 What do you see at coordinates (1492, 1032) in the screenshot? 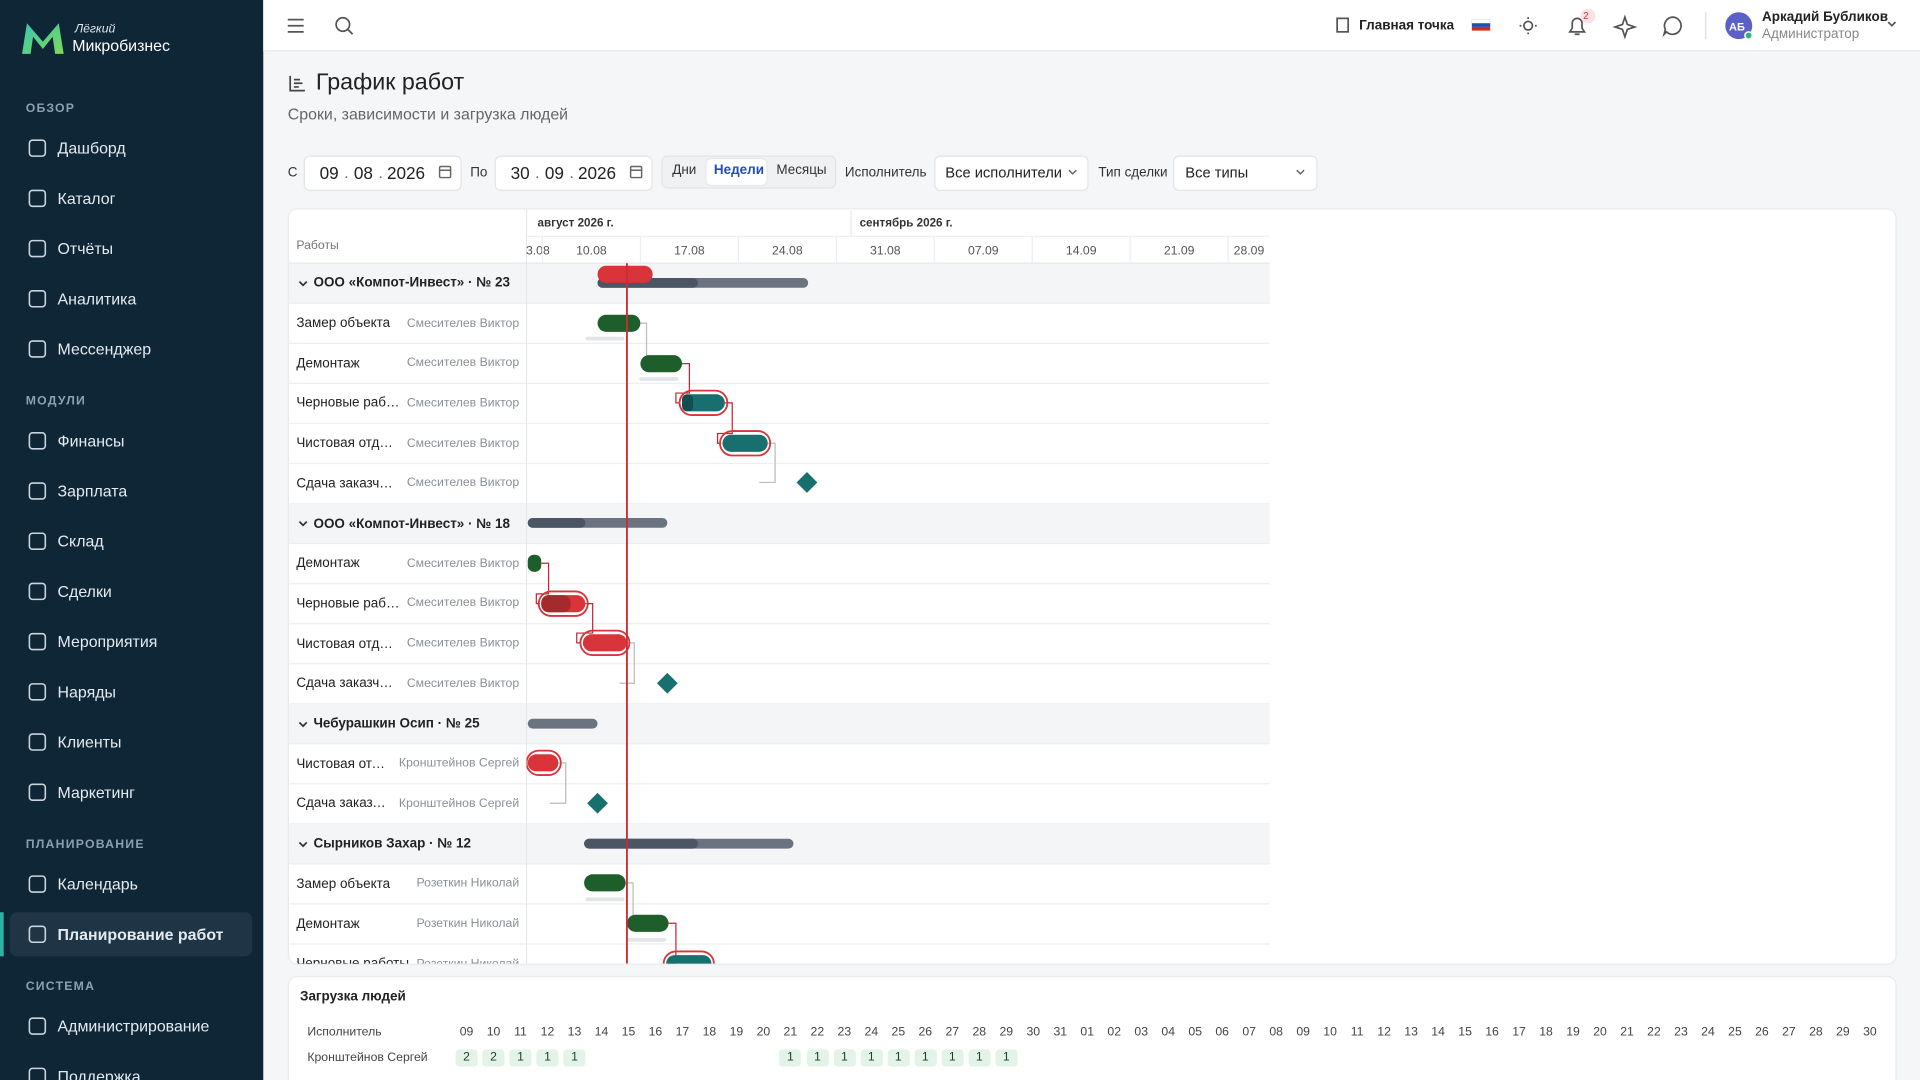
I see `day-label: 16` at bounding box center [1492, 1032].